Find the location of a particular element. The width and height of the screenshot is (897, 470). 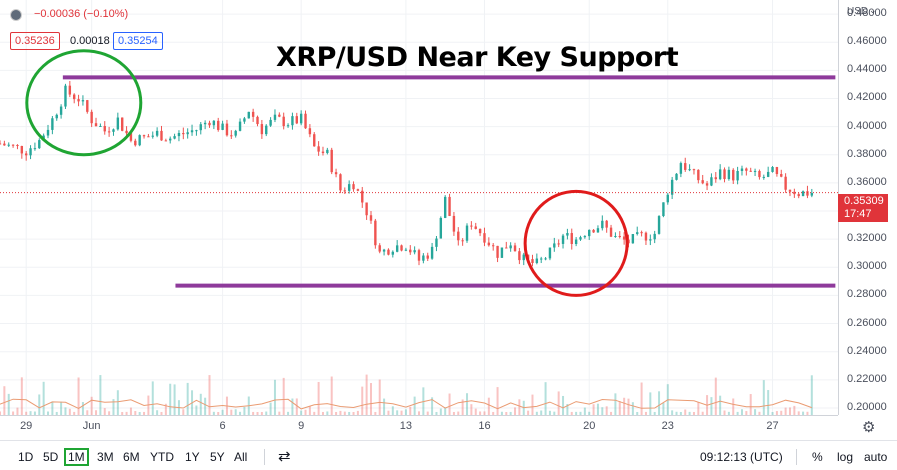

range-button-5y: 5Y is located at coordinates (217, 457).